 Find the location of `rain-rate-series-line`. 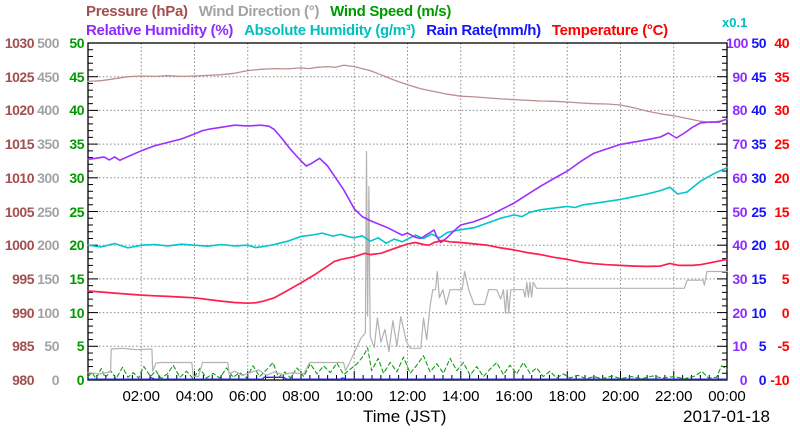

rain-rate-series-line is located at coordinates (407, 378).